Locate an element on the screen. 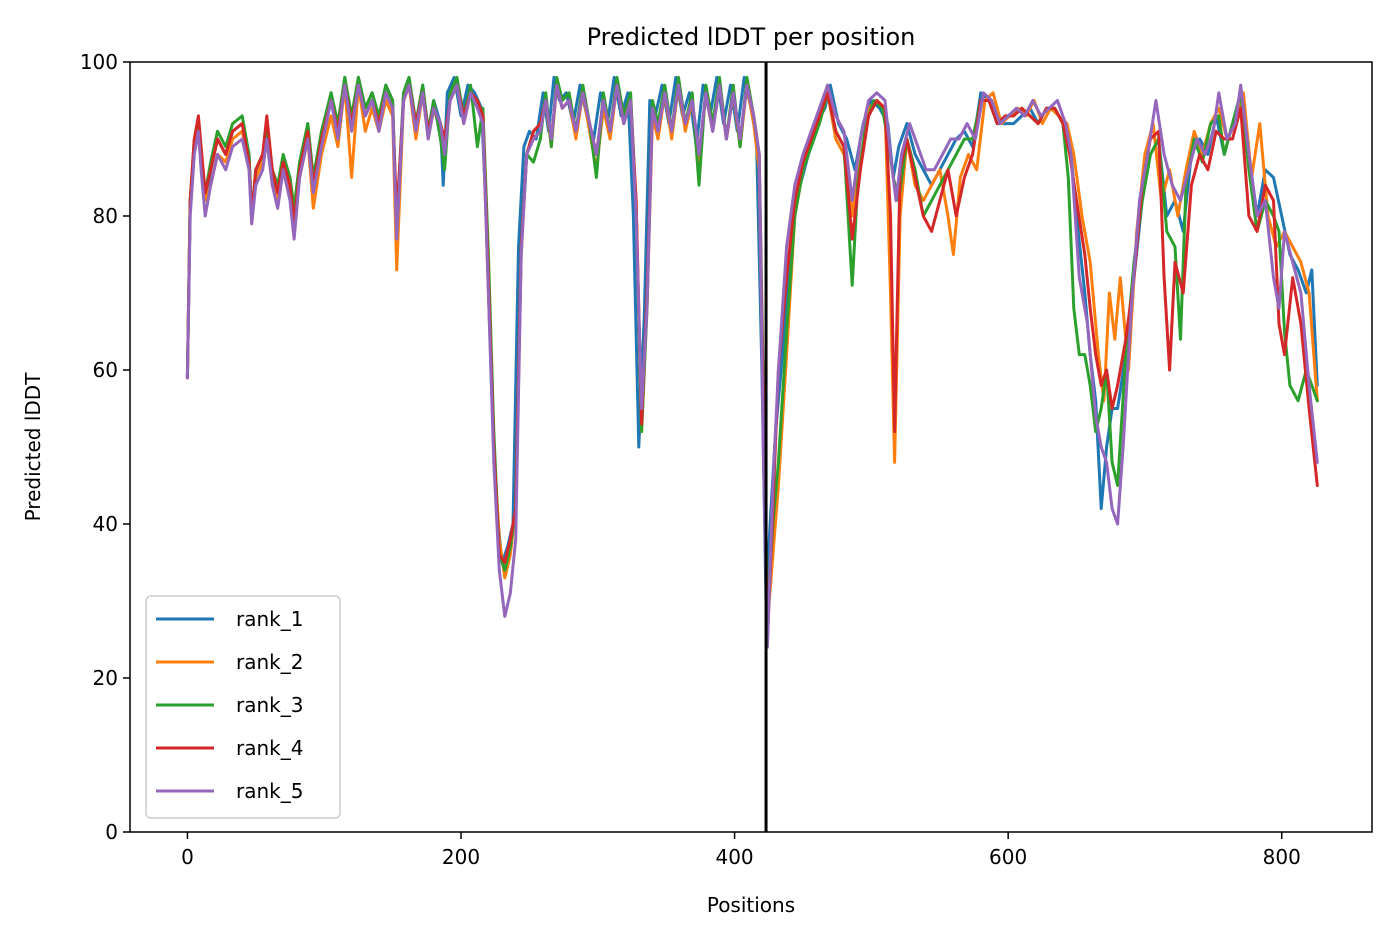 Image resolution: width=1391 pixels, height=939 pixels. x-tick-label: 800 is located at coordinates (1282, 857).